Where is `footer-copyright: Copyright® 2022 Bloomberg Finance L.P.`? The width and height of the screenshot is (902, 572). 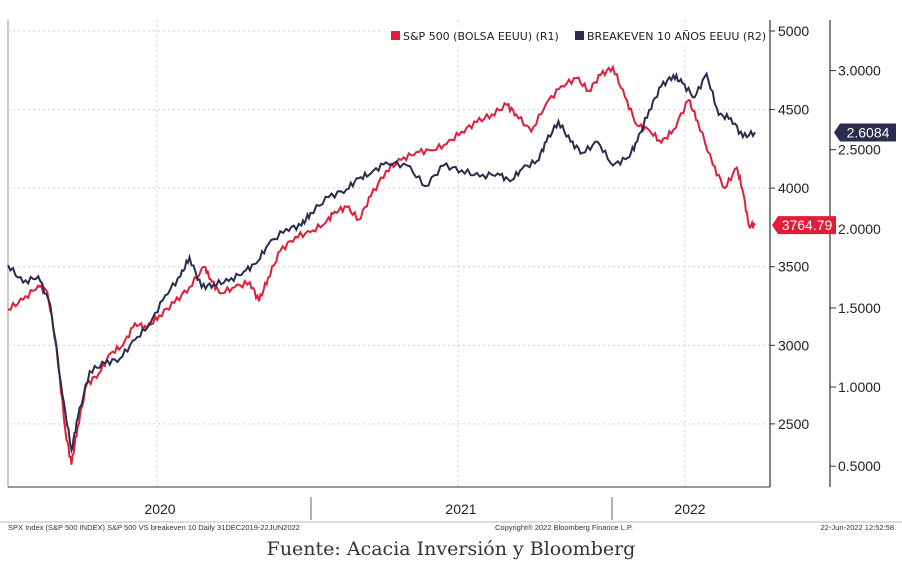 footer-copyright: Copyright® 2022 Bloomberg Finance L.P. is located at coordinates (564, 527).